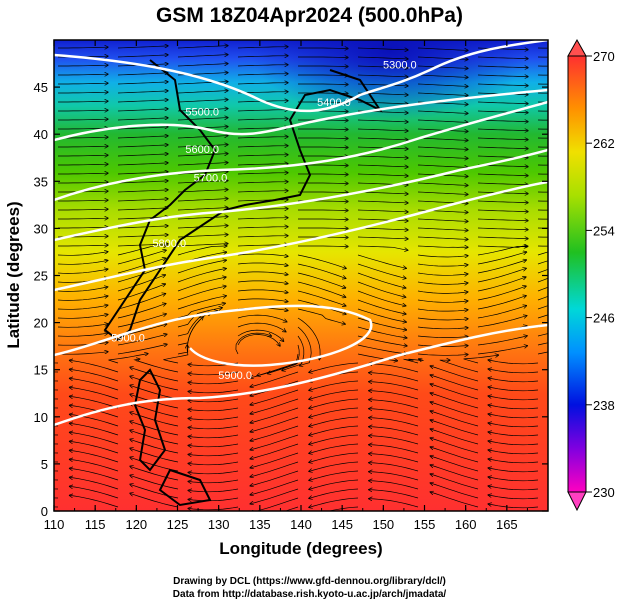  What do you see at coordinates (41, 228) in the screenshot?
I see `y-tick-label: 30` at bounding box center [41, 228].